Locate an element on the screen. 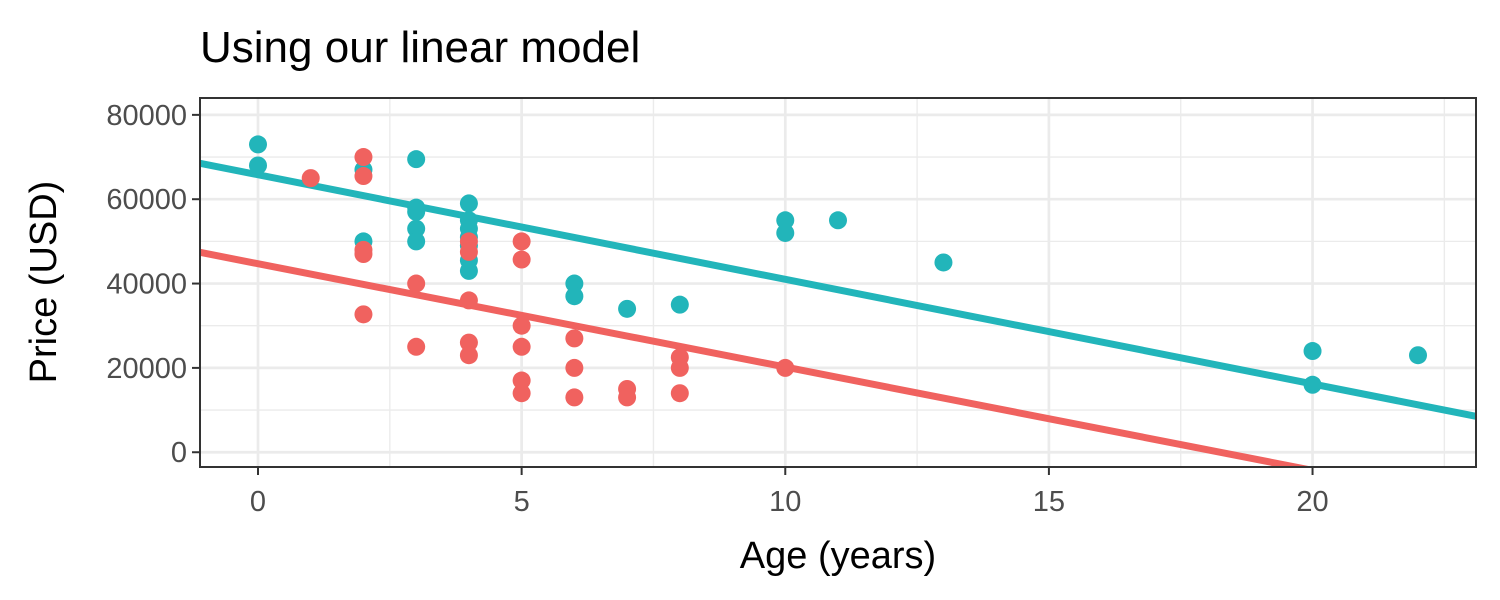  x-axis-title: Age (years) is located at coordinates (838, 556).